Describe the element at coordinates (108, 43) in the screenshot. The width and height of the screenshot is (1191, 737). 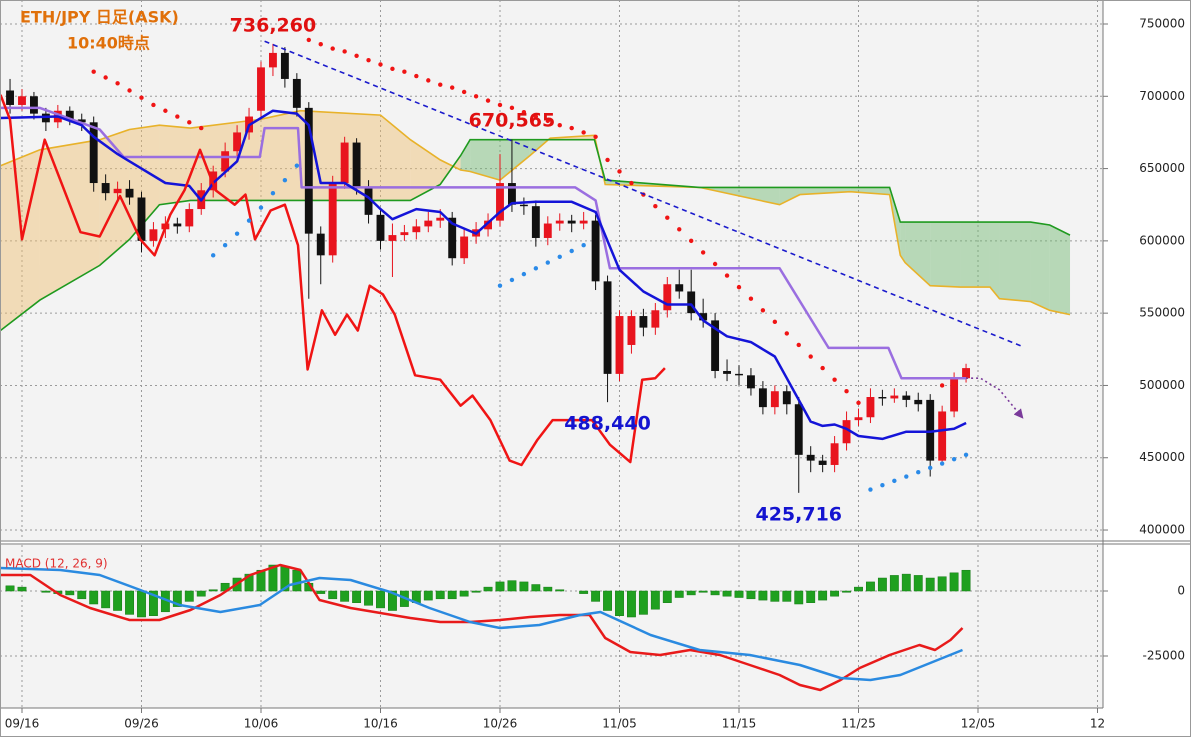
I see `chart-subtitle: 10:40時点` at that location.